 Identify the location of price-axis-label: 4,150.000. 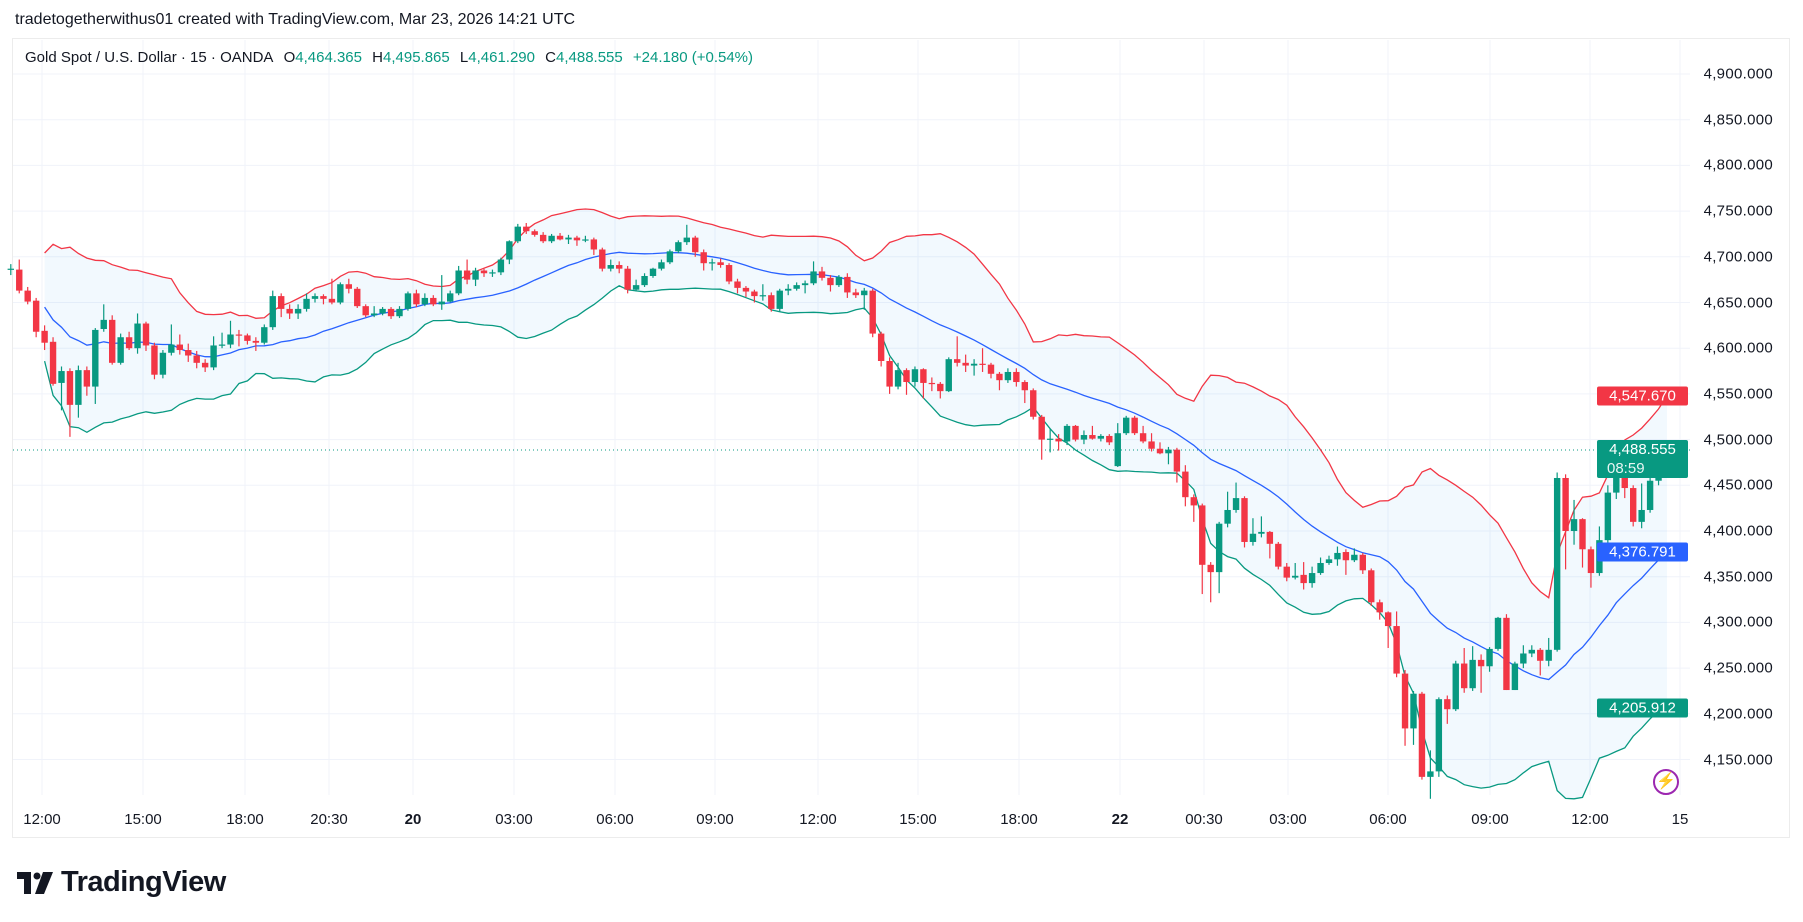
(1738, 759).